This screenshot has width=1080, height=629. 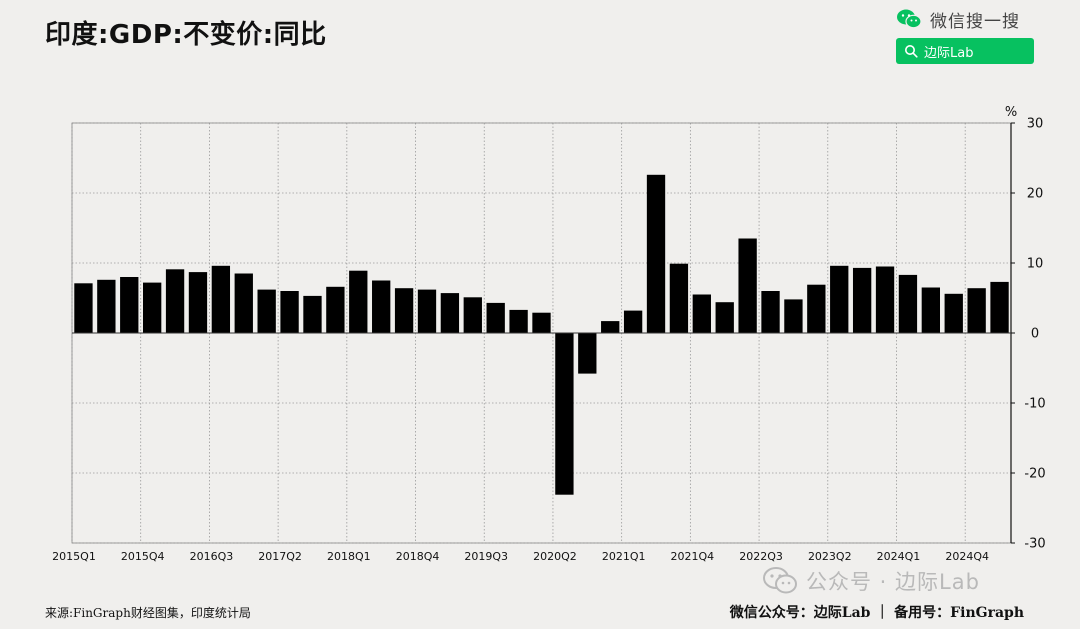 What do you see at coordinates (186, 35) in the screenshot?
I see `page-title: 印度:GDP:不变价:同比` at bounding box center [186, 35].